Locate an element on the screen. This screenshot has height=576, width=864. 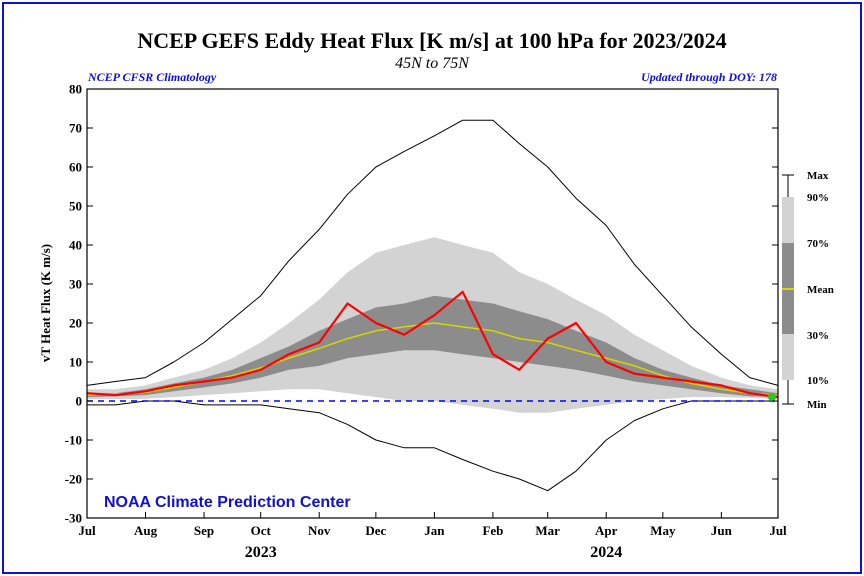
y-tick-label: 20 is located at coordinates (75, 323).